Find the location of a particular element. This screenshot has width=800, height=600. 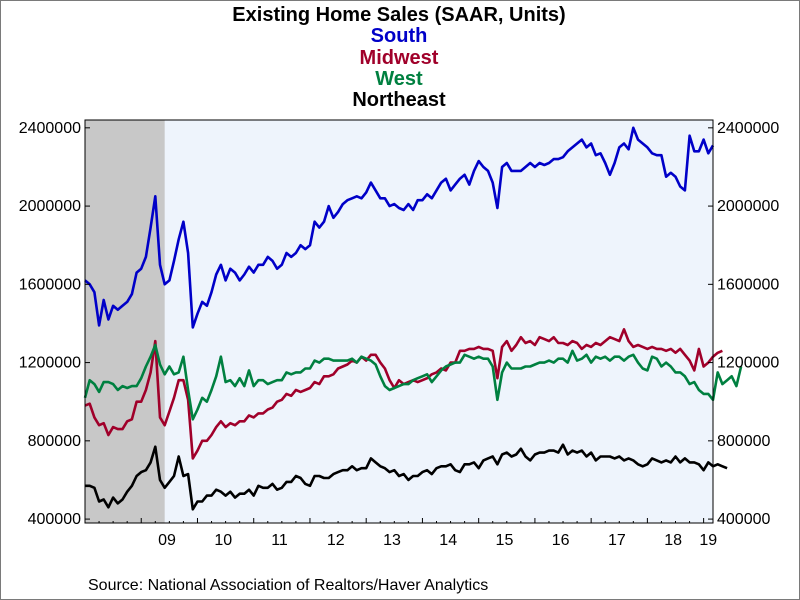

y-tick-label-left: 2400000 is located at coordinates (50, 128).